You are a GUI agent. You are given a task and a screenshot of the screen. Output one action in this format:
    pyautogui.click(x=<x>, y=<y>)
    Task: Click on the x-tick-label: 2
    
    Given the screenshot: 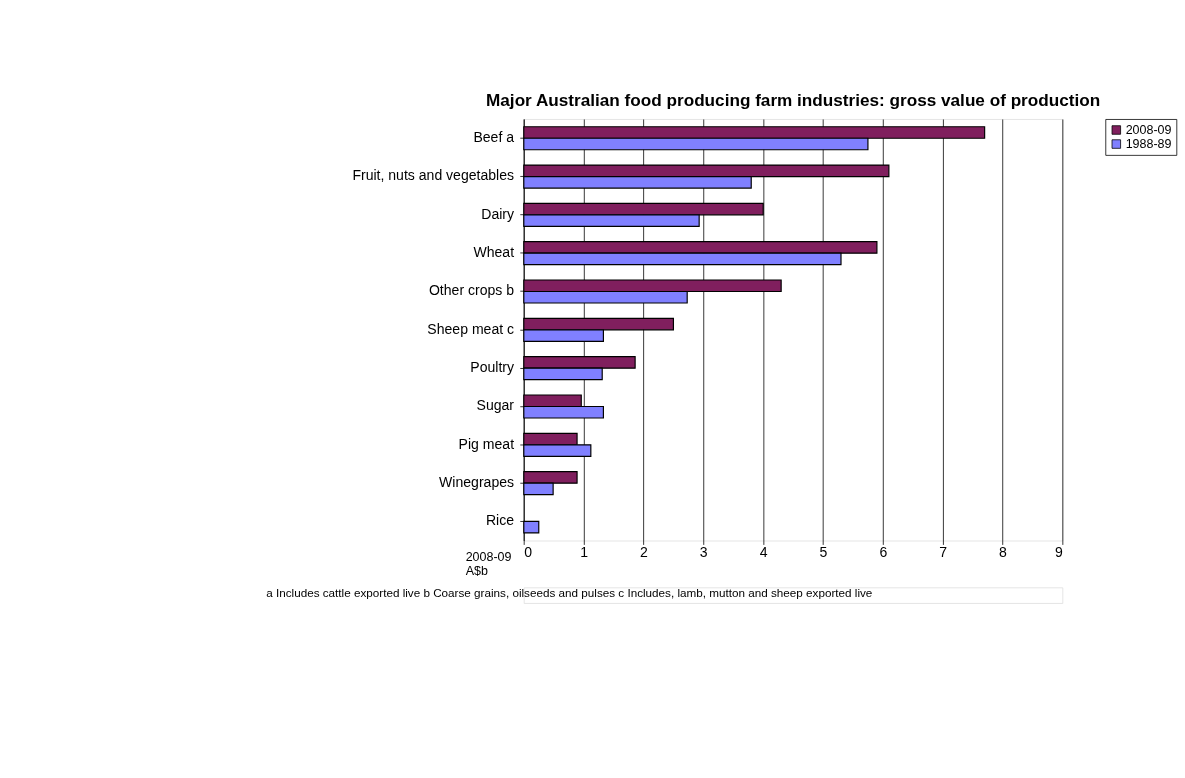 What is the action you would take?
    pyautogui.click(x=643, y=552)
    